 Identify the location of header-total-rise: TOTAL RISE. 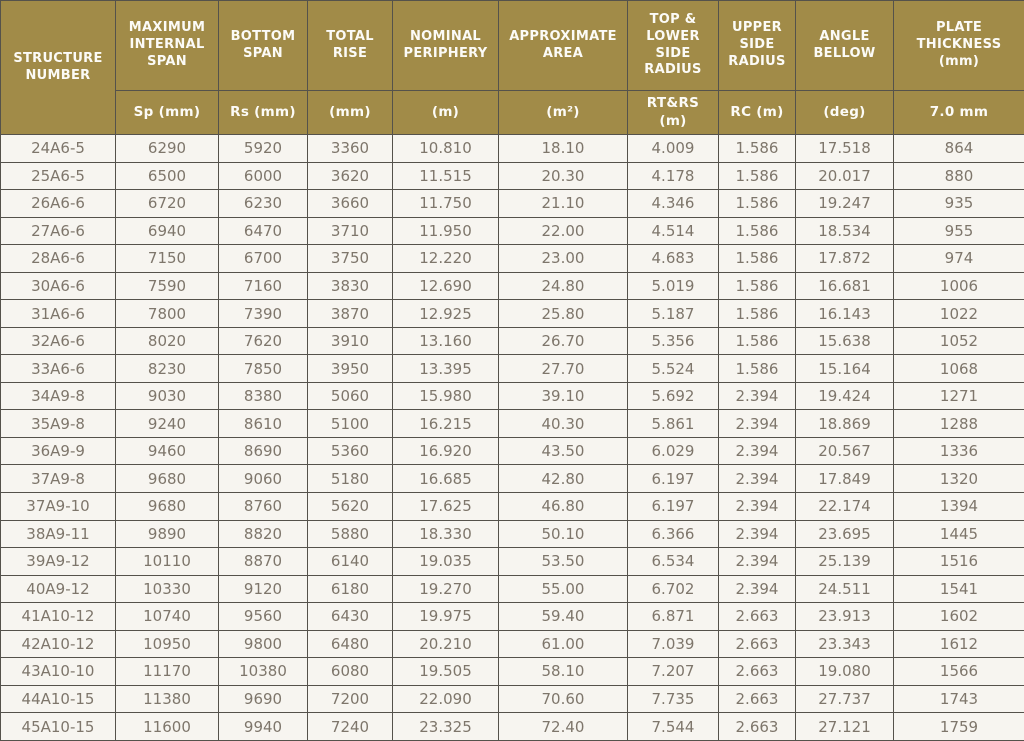
(350, 45).